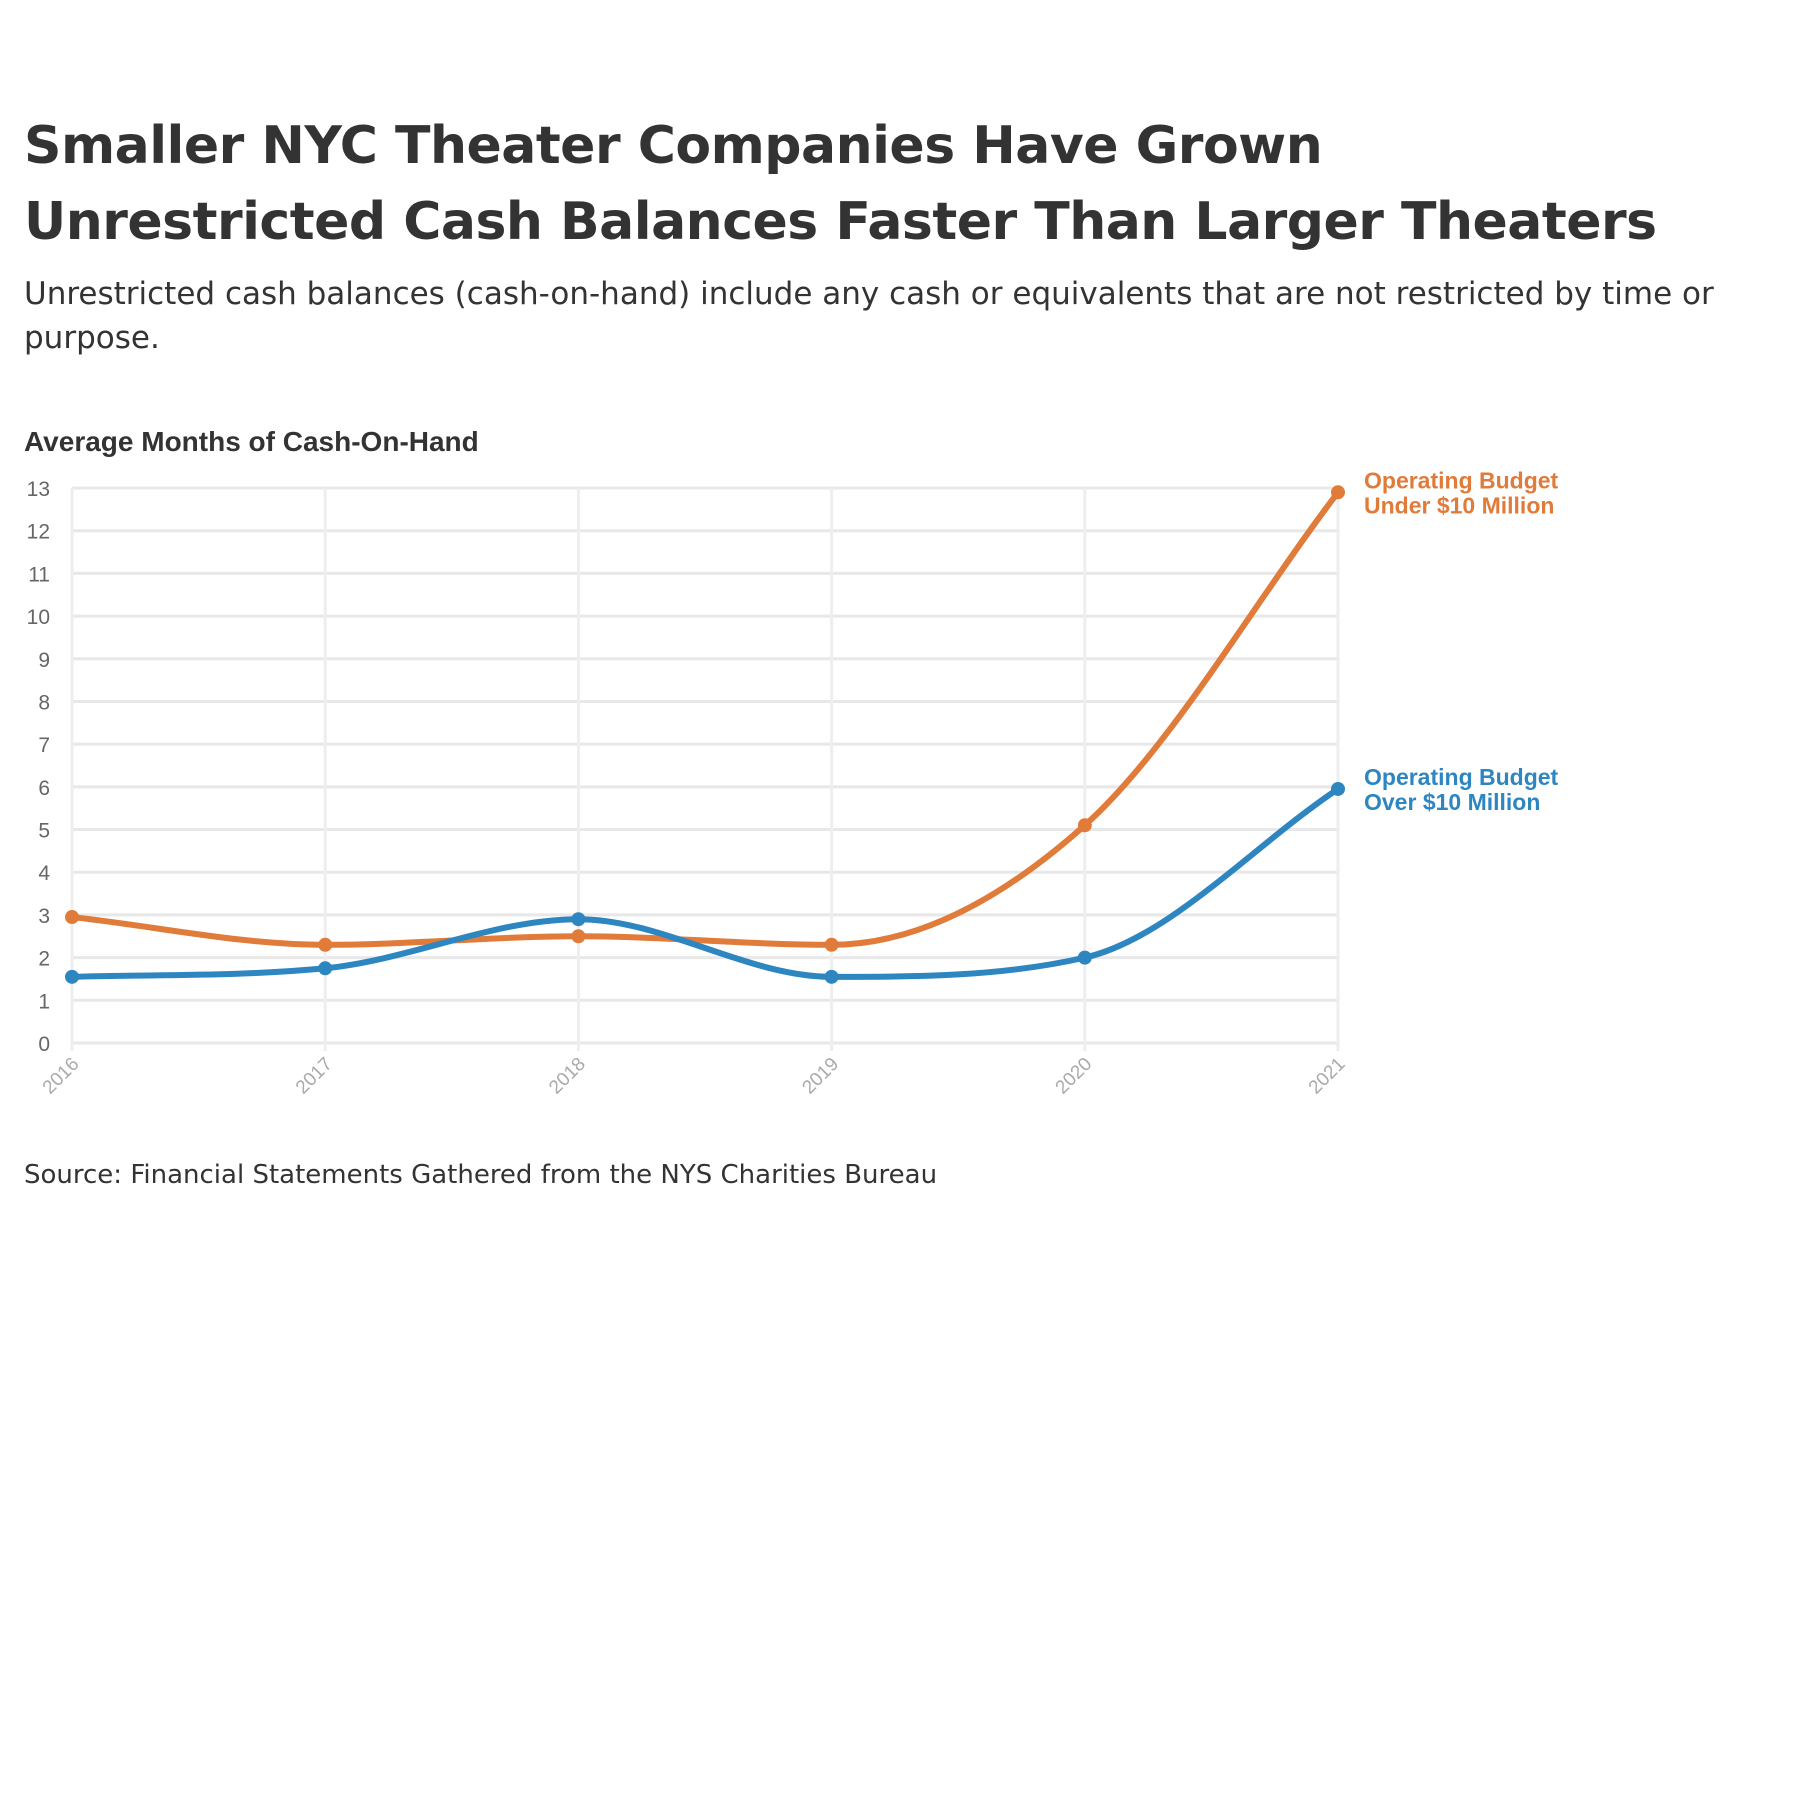 This screenshot has width=1800, height=1800. I want to click on y-tick-label-5: 5, so click(44, 831).